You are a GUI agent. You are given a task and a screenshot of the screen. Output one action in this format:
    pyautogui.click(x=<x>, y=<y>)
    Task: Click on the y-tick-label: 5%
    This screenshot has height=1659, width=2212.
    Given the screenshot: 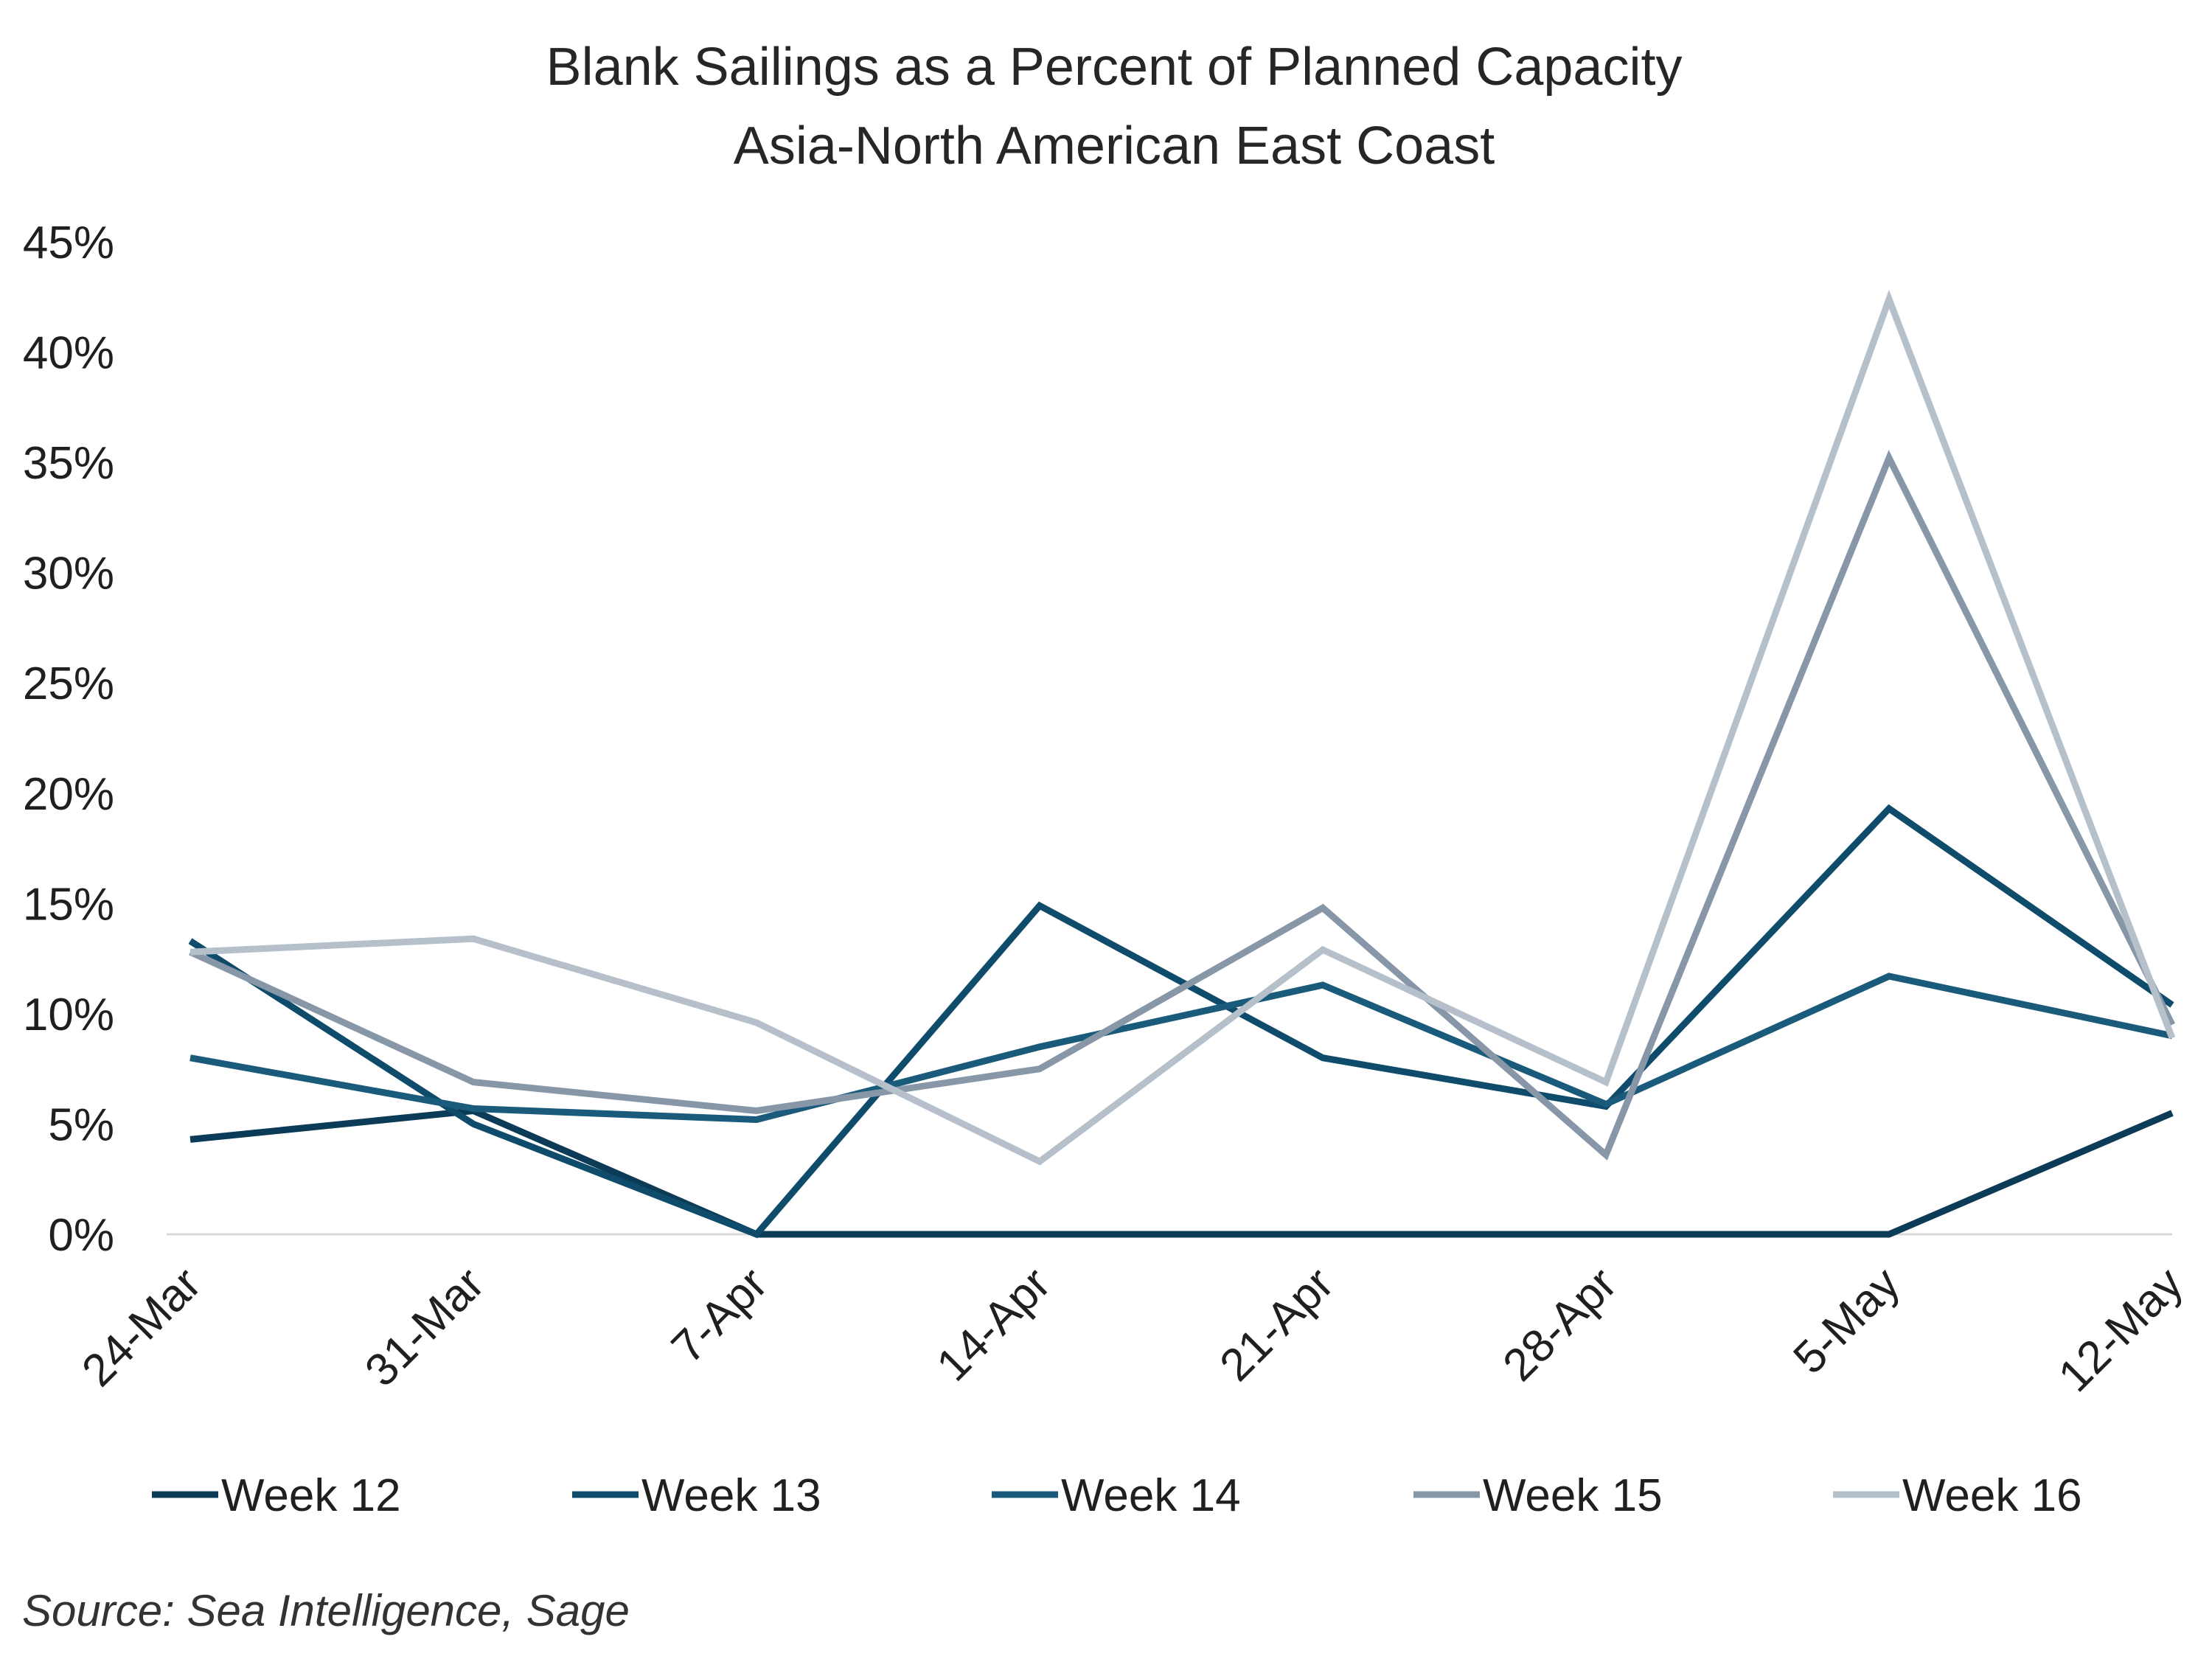 What is the action you would take?
    pyautogui.click(x=81, y=1124)
    